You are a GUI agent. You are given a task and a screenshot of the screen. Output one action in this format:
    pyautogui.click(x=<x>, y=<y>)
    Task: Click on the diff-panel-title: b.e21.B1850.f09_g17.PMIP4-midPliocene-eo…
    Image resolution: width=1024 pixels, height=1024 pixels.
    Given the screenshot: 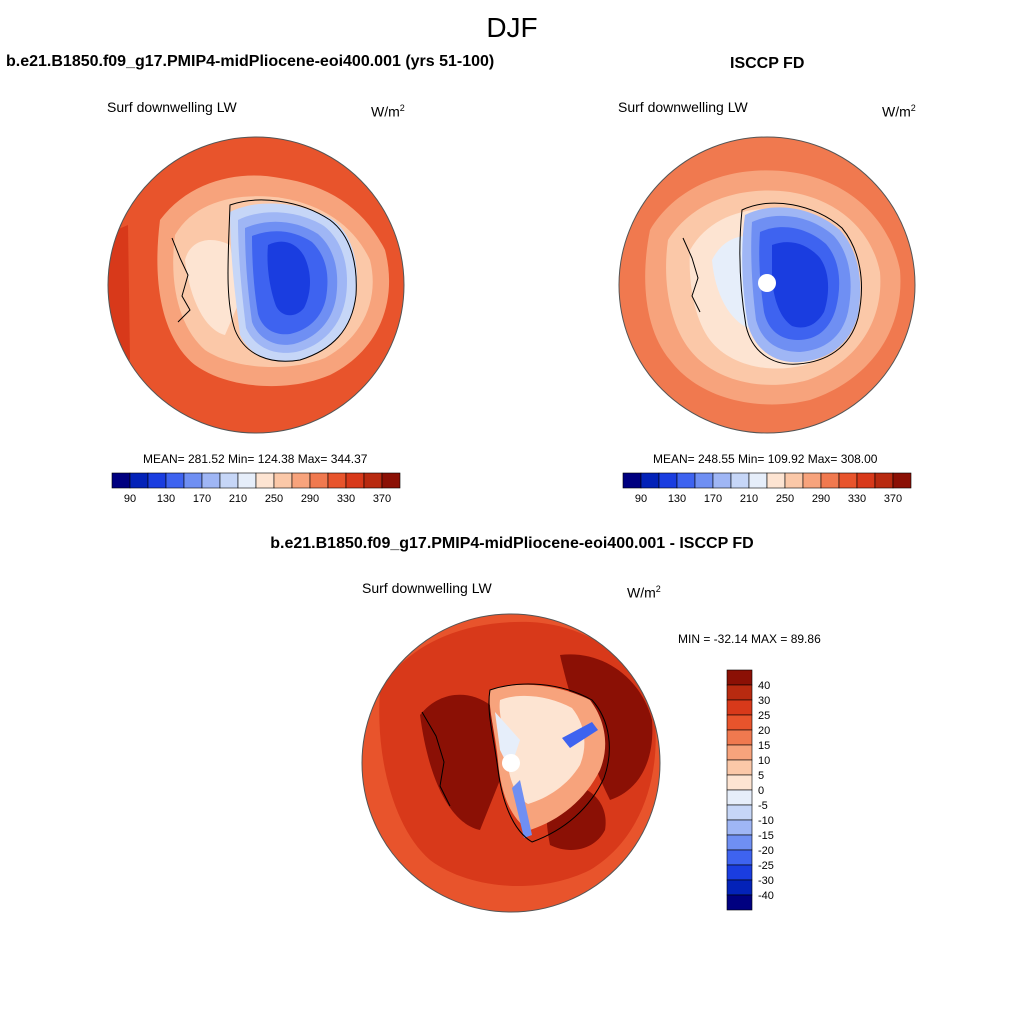 What is the action you would take?
    pyautogui.click(x=512, y=543)
    